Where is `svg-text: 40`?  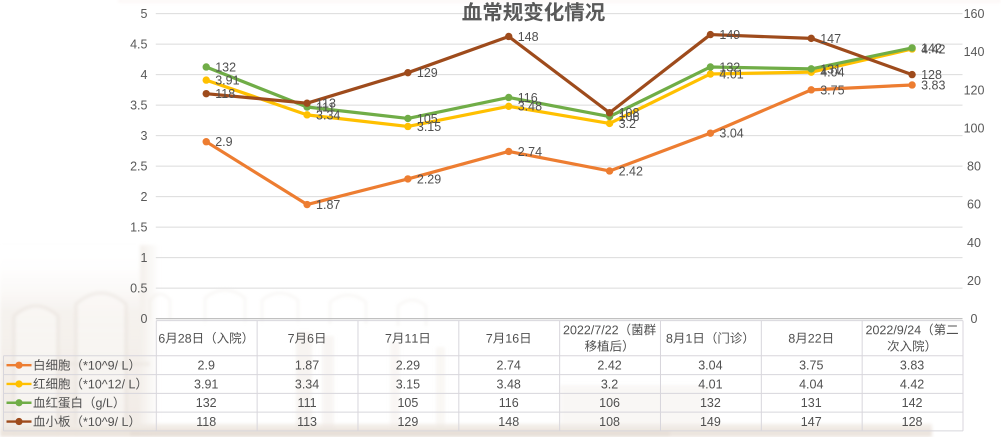 svg-text: 40 is located at coordinates (974, 243).